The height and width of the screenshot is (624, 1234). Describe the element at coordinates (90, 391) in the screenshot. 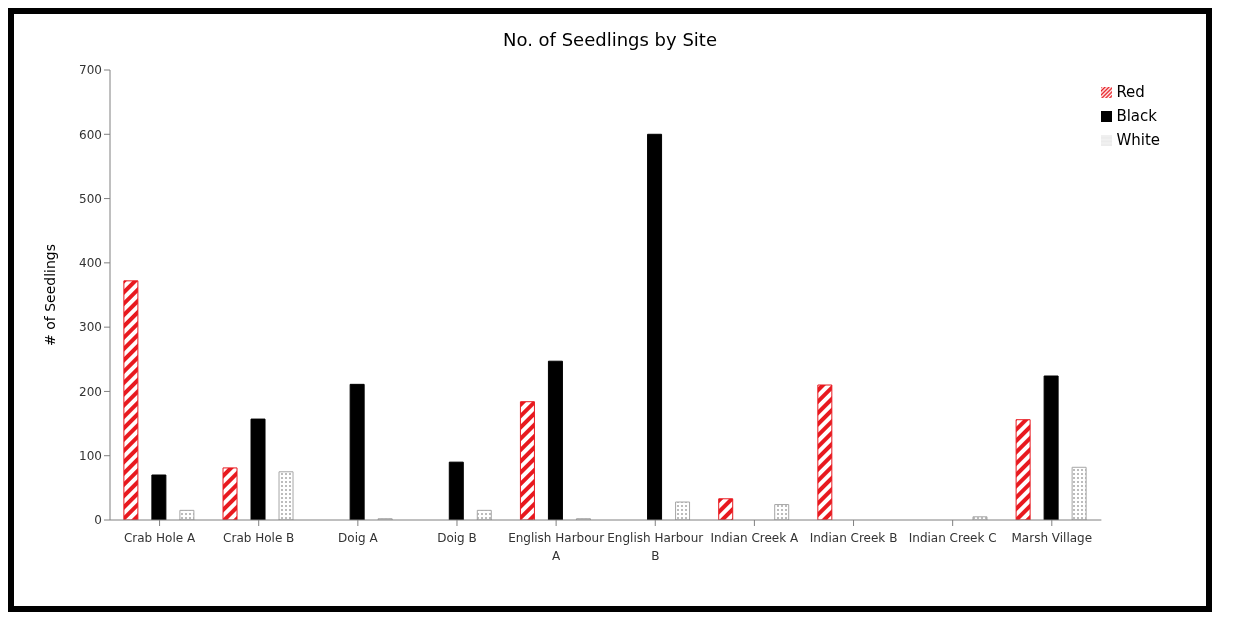

I see `y-tick-label: 200` at that location.